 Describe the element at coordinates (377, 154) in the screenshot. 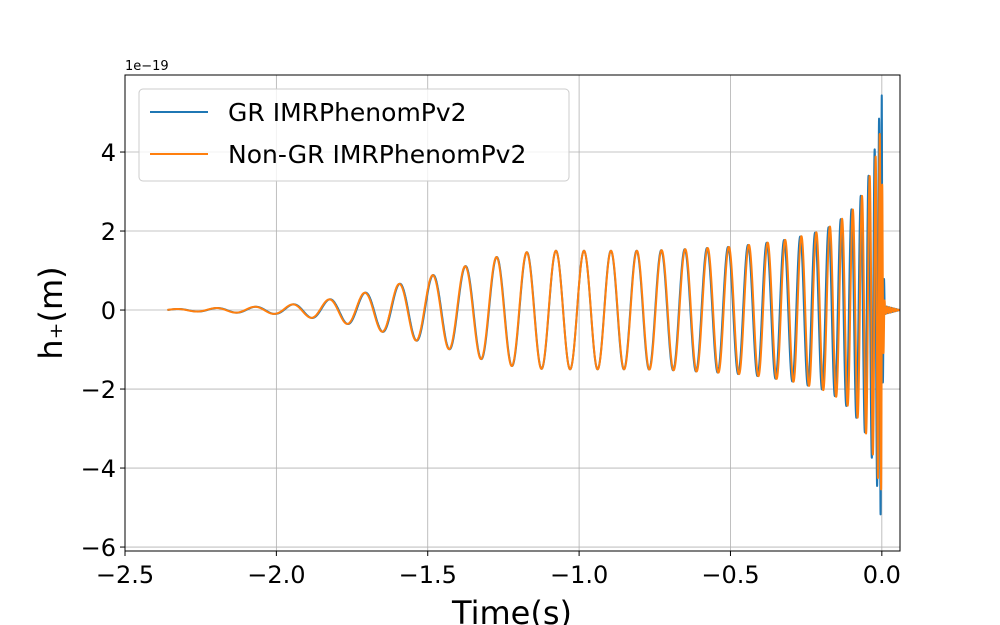

I see `legend-label-non-gr: Non-GR IMRPhenomPv2` at that location.